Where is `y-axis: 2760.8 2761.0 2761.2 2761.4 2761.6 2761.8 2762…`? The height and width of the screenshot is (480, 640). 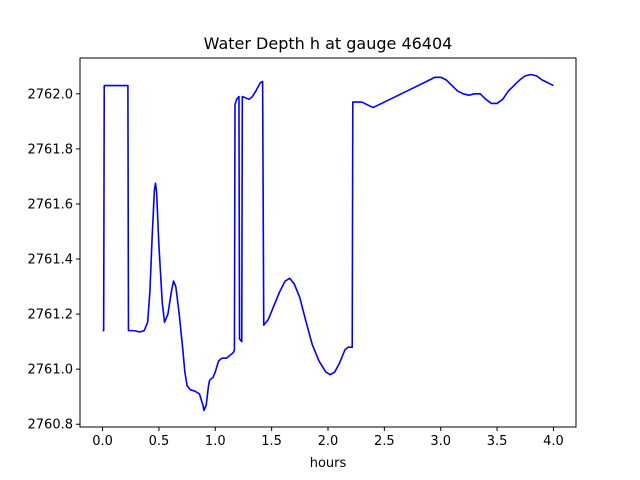 y-axis: 2760.8 2761.0 2761.2 2761.4 2761.6 2761.8 2762… is located at coordinates (54, 260).